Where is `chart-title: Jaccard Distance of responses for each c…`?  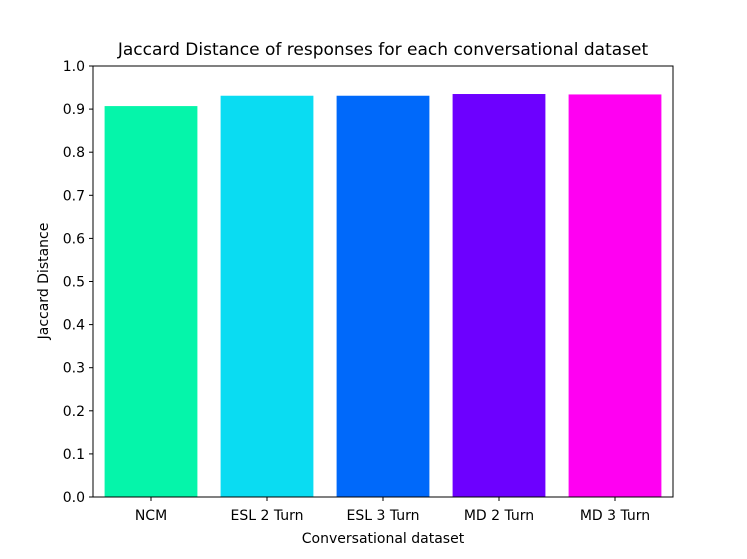 chart-title: Jaccard Distance of responses for each c… is located at coordinates (383, 50).